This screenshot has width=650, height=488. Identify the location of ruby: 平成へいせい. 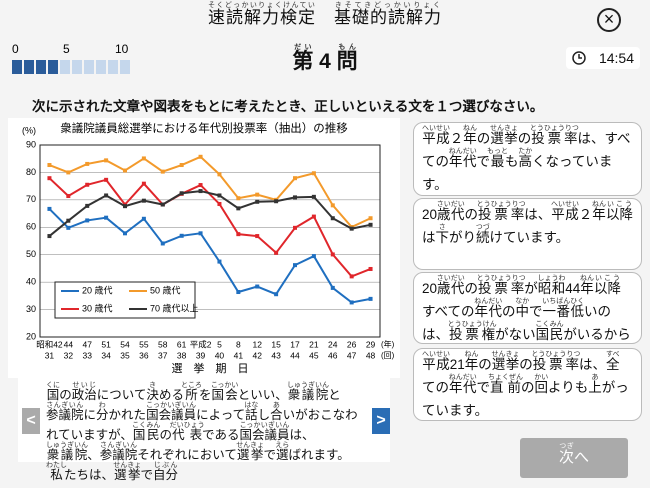
(565, 211).